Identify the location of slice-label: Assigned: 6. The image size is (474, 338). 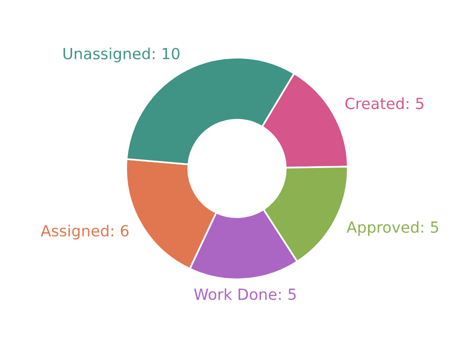
(84, 232).